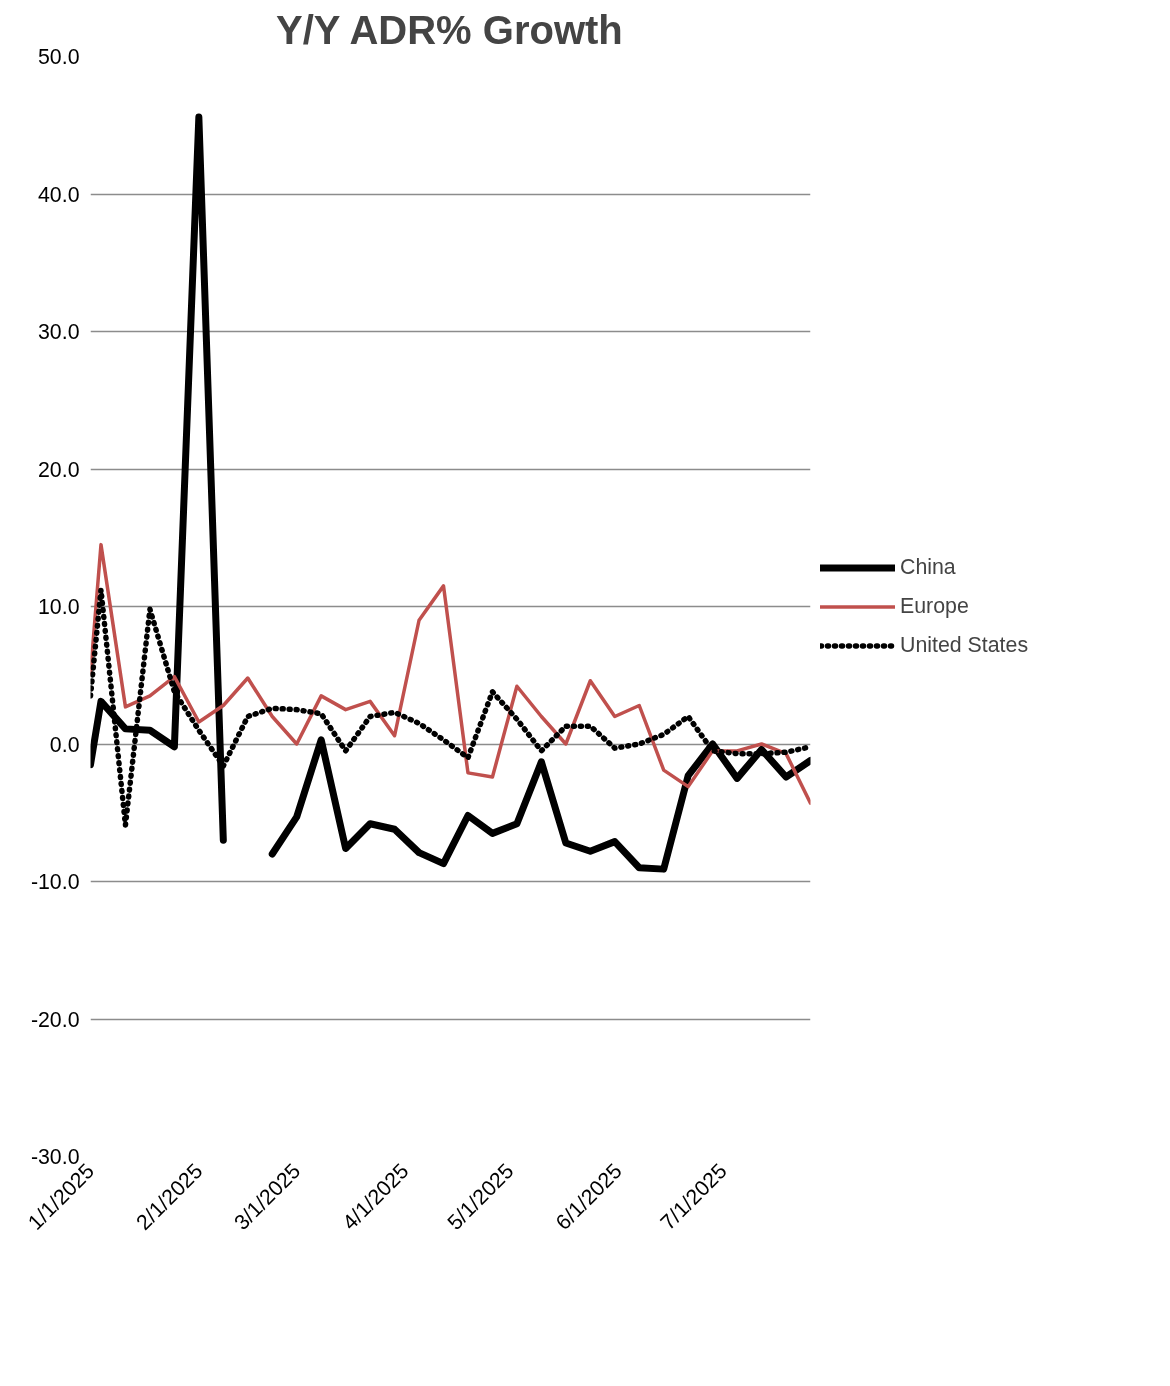 The height and width of the screenshot is (1386, 1170). I want to click on legend-label: United States, so click(964, 645).